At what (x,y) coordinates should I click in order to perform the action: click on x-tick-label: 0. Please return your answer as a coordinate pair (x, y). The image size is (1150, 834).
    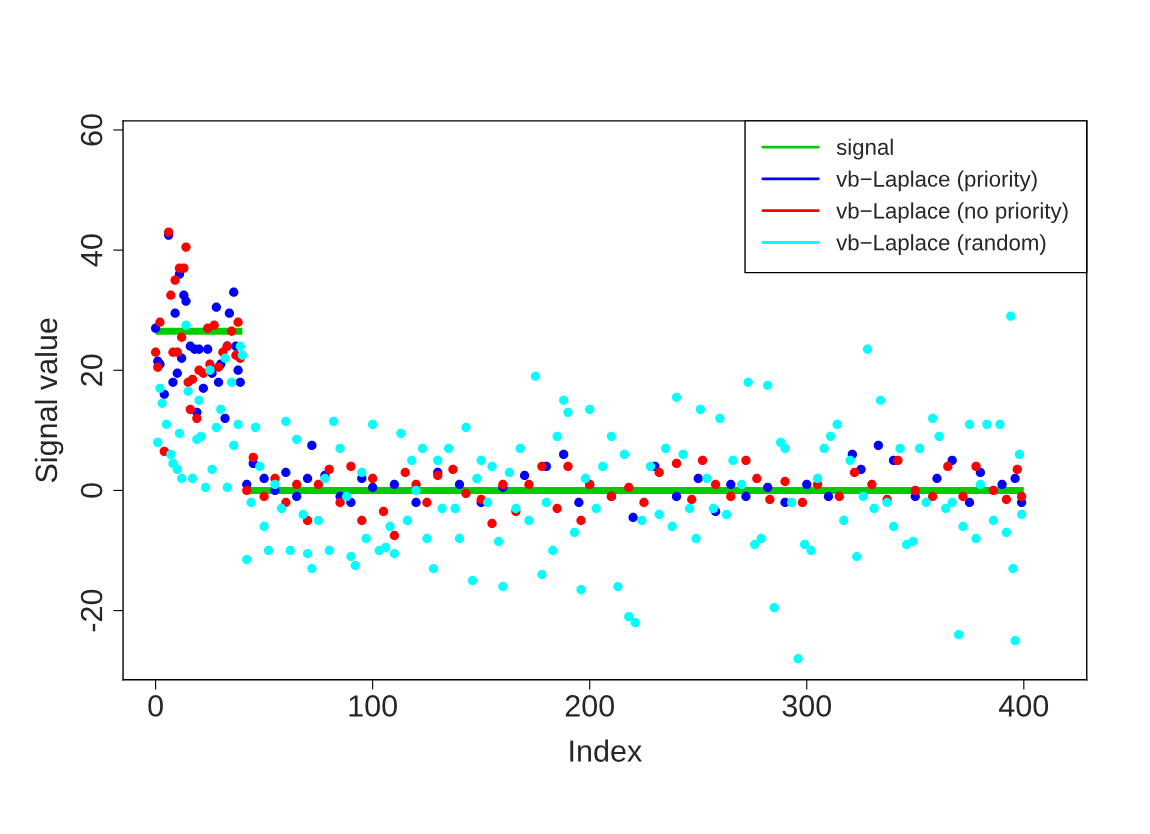
    Looking at the image, I should click on (155, 706).